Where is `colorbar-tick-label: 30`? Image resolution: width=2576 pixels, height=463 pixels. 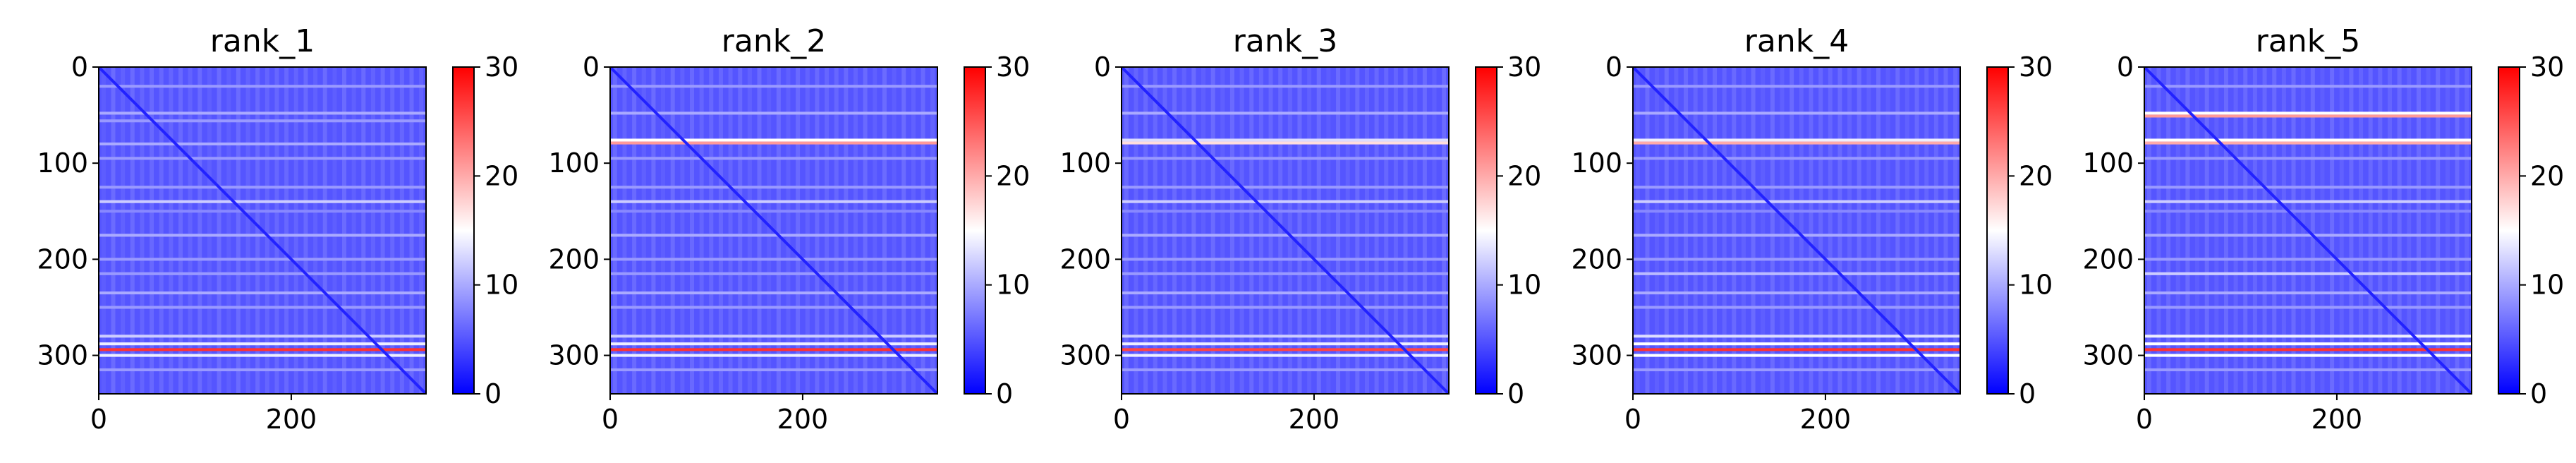 colorbar-tick-label: 30 is located at coordinates (2547, 67).